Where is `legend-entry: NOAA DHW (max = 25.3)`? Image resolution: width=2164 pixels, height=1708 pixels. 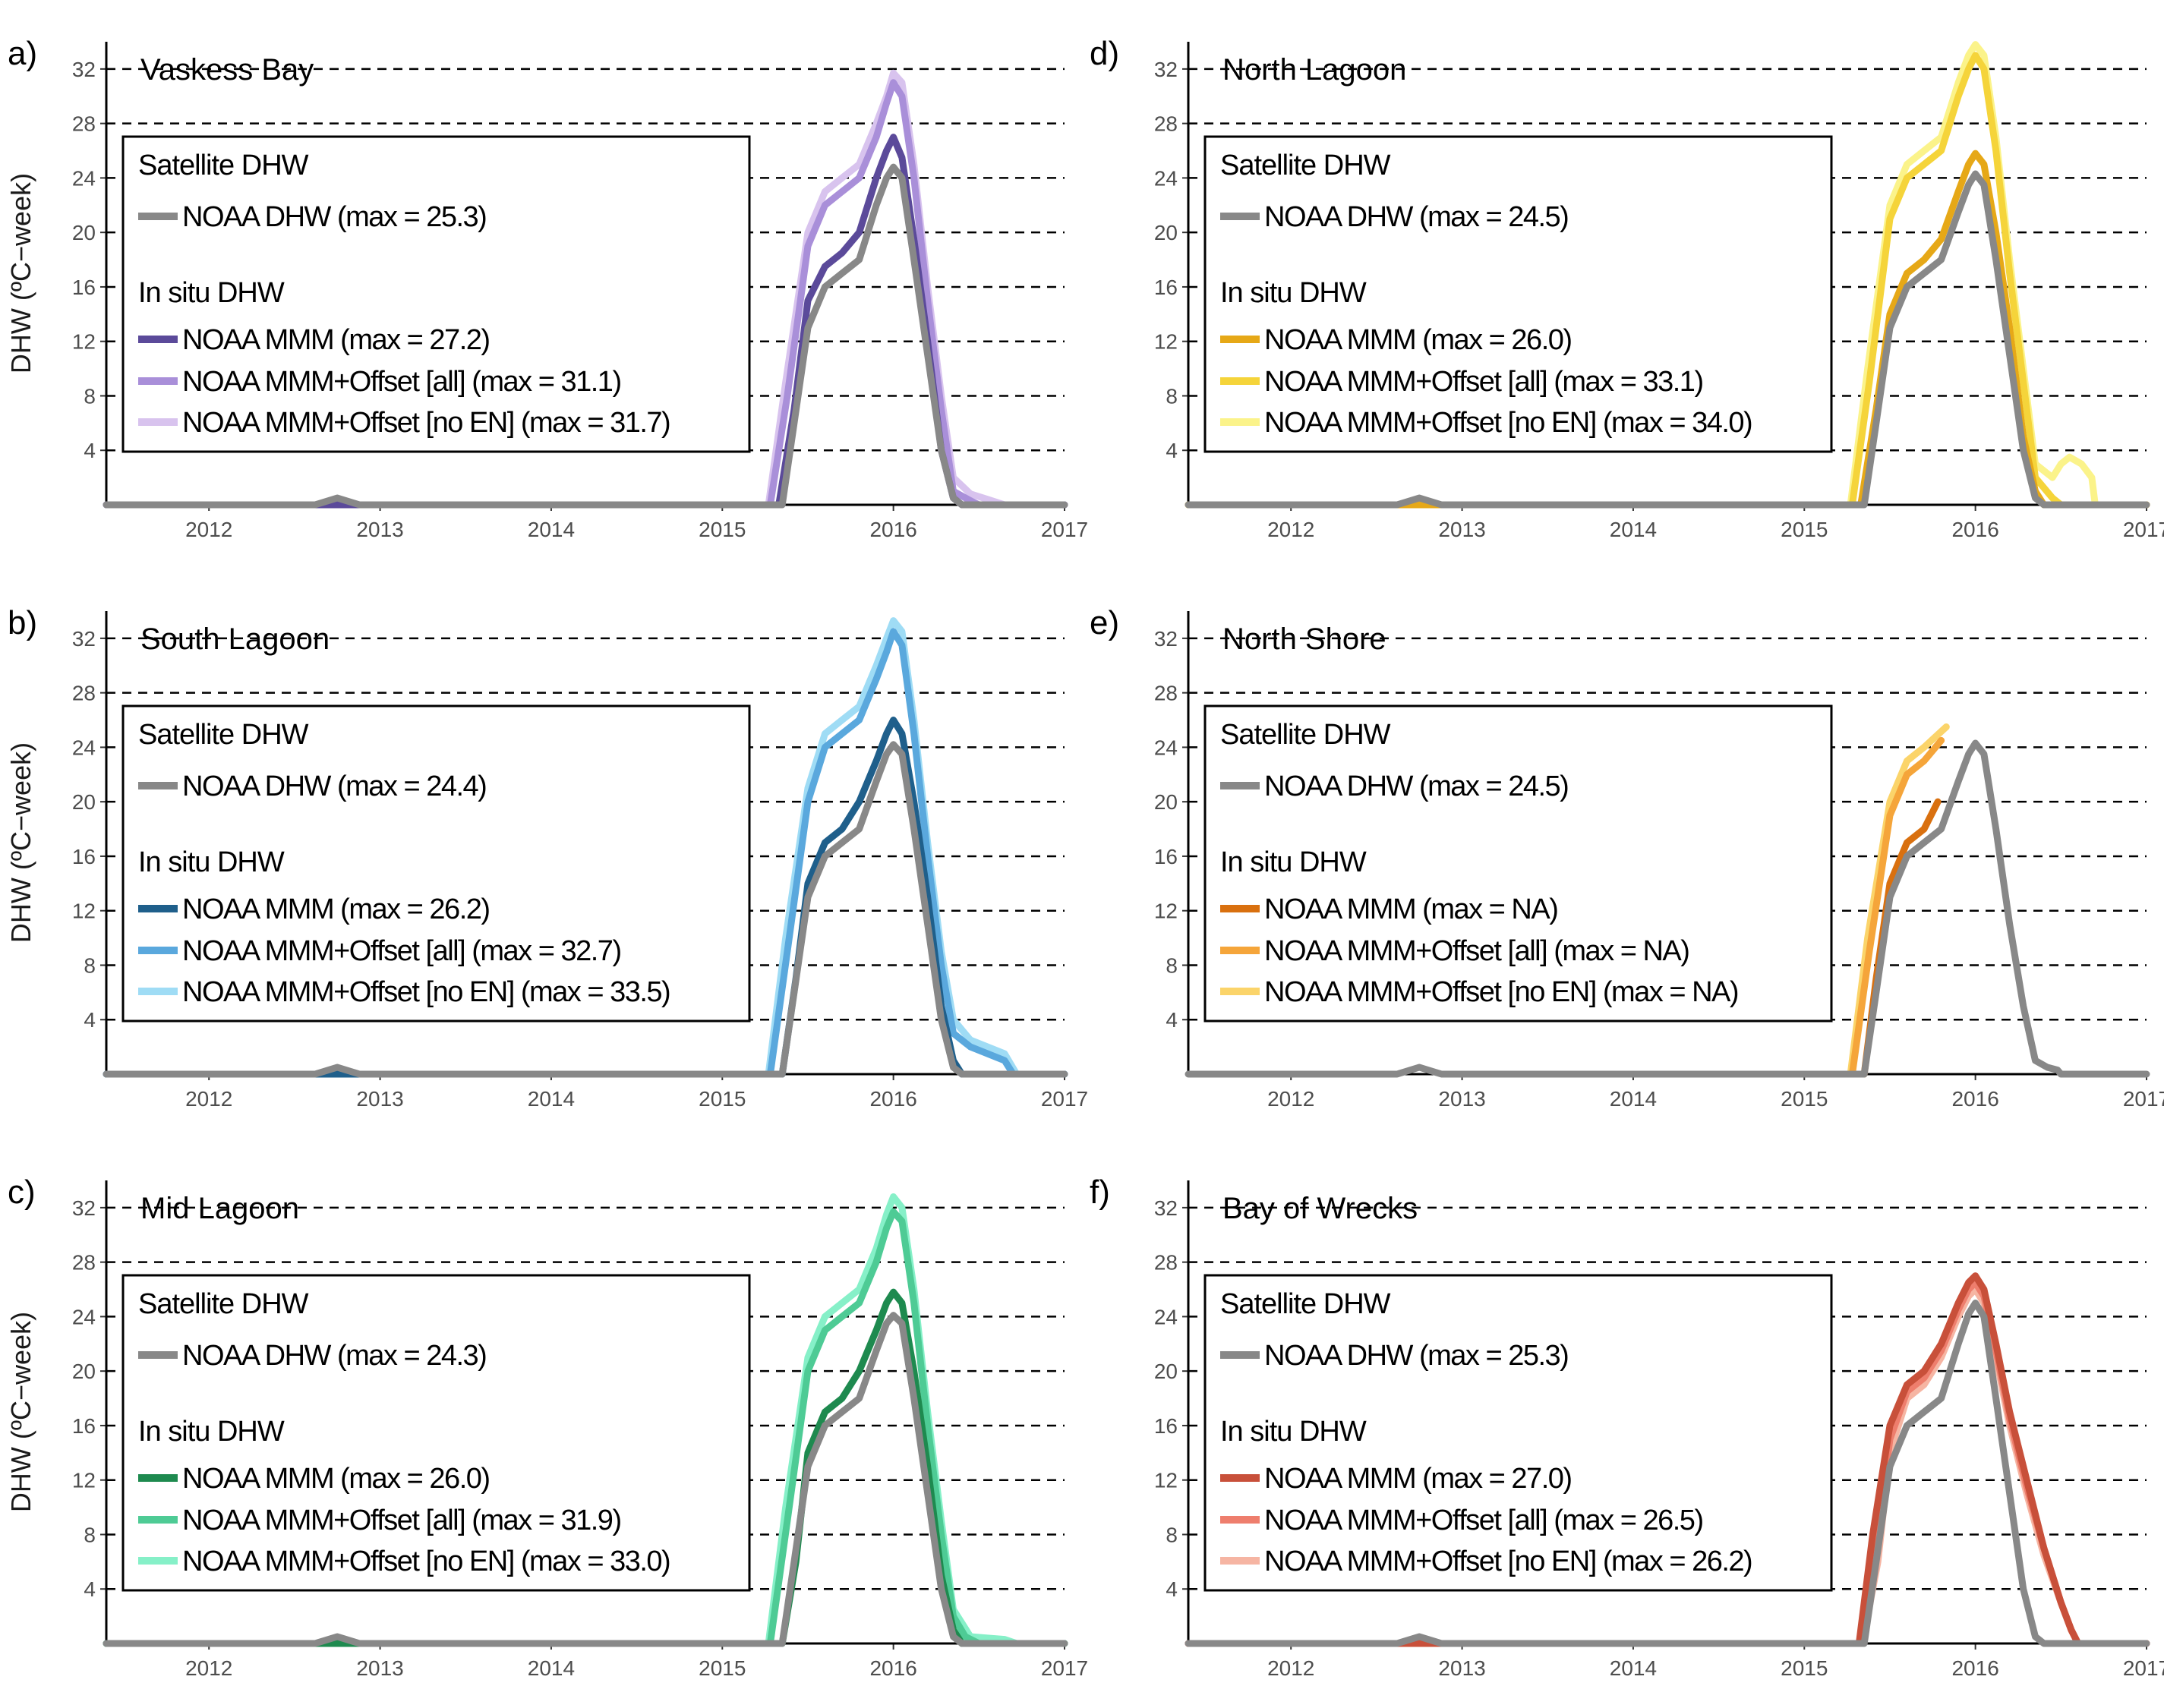 legend-entry: NOAA DHW (max = 25.3) is located at coordinates (1416, 1356).